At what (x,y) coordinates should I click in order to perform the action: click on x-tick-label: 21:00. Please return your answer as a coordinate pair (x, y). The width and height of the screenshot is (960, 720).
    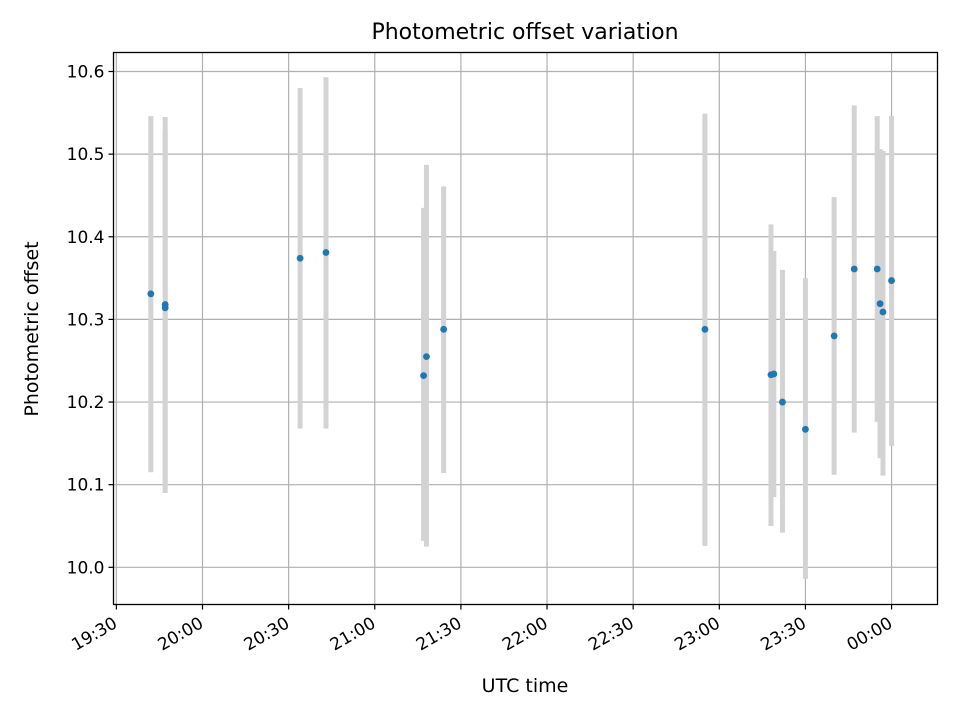
    Looking at the image, I should click on (353, 635).